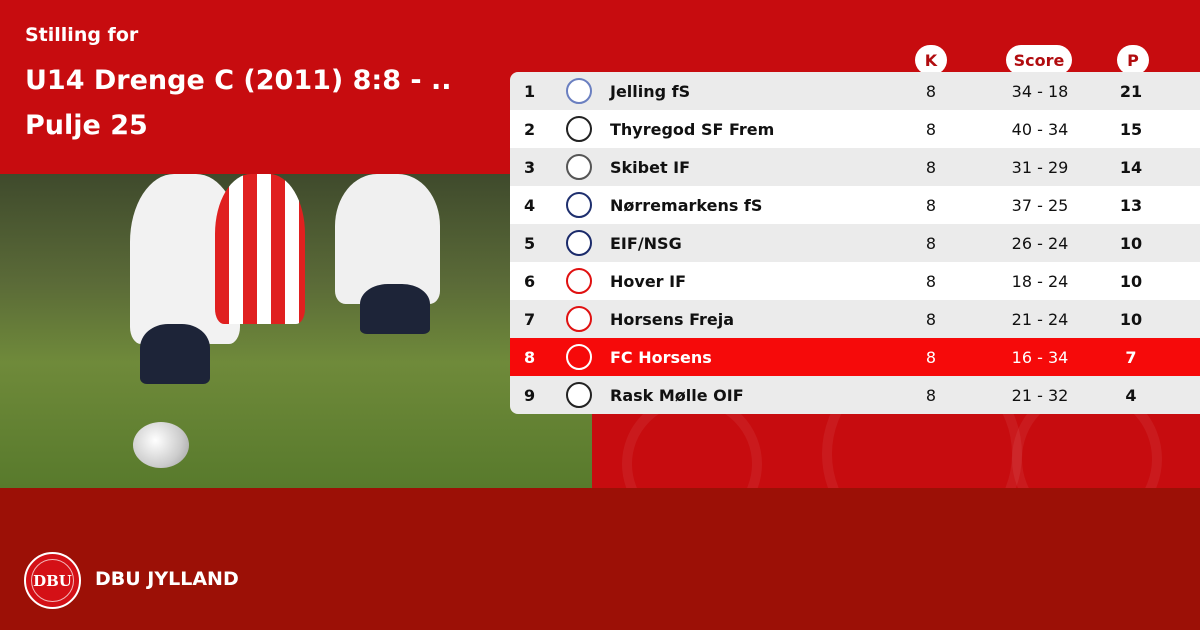 The width and height of the screenshot is (1200, 630). What do you see at coordinates (1131, 205) in the screenshot?
I see `points: 13` at bounding box center [1131, 205].